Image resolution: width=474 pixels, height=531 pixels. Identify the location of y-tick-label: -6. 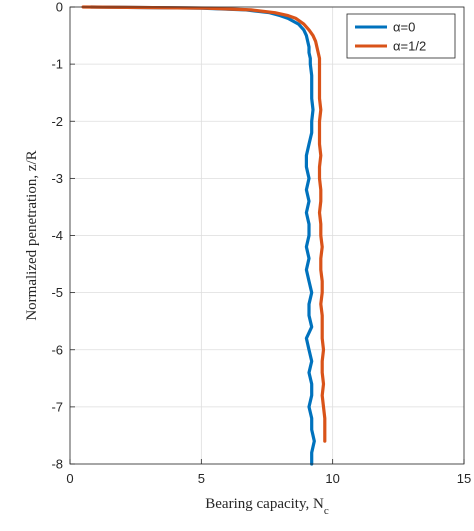
(57, 349).